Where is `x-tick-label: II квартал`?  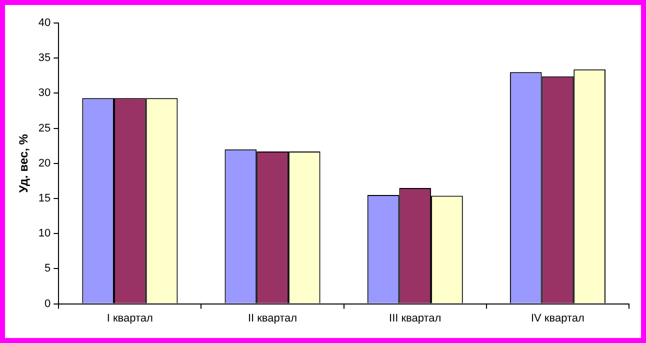 x-tick-label: II квартал is located at coordinates (273, 318).